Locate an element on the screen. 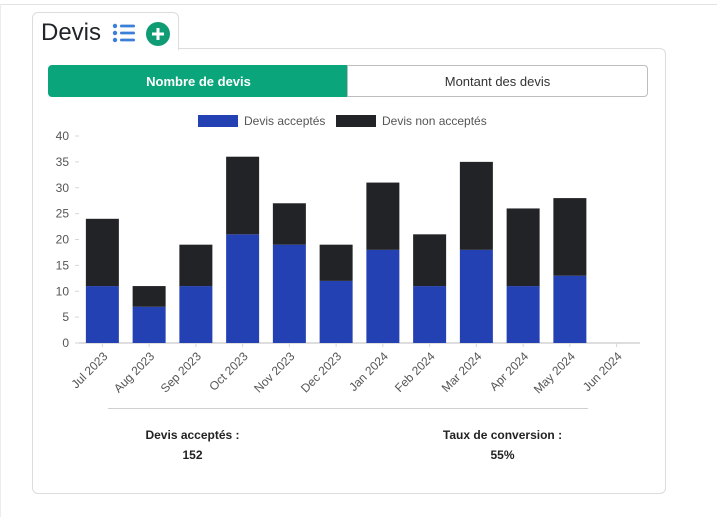 This screenshot has width=717, height=517. x-tick-label: Apr 2024 is located at coordinates (509, 371).